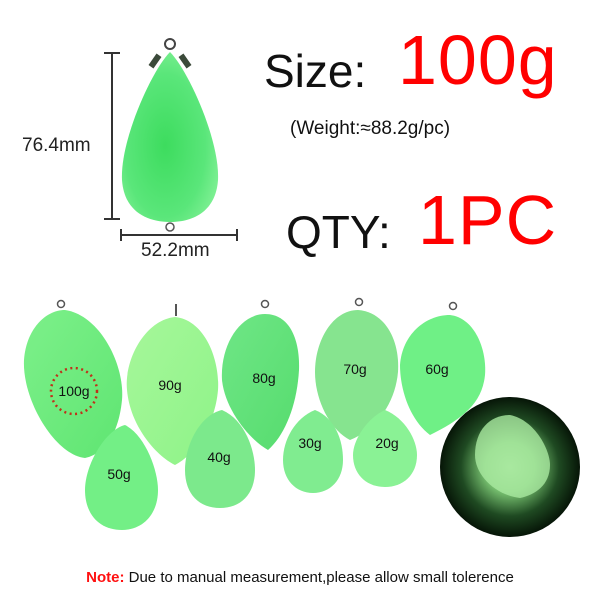  I want to click on size-value: 100g, so click(478, 60).